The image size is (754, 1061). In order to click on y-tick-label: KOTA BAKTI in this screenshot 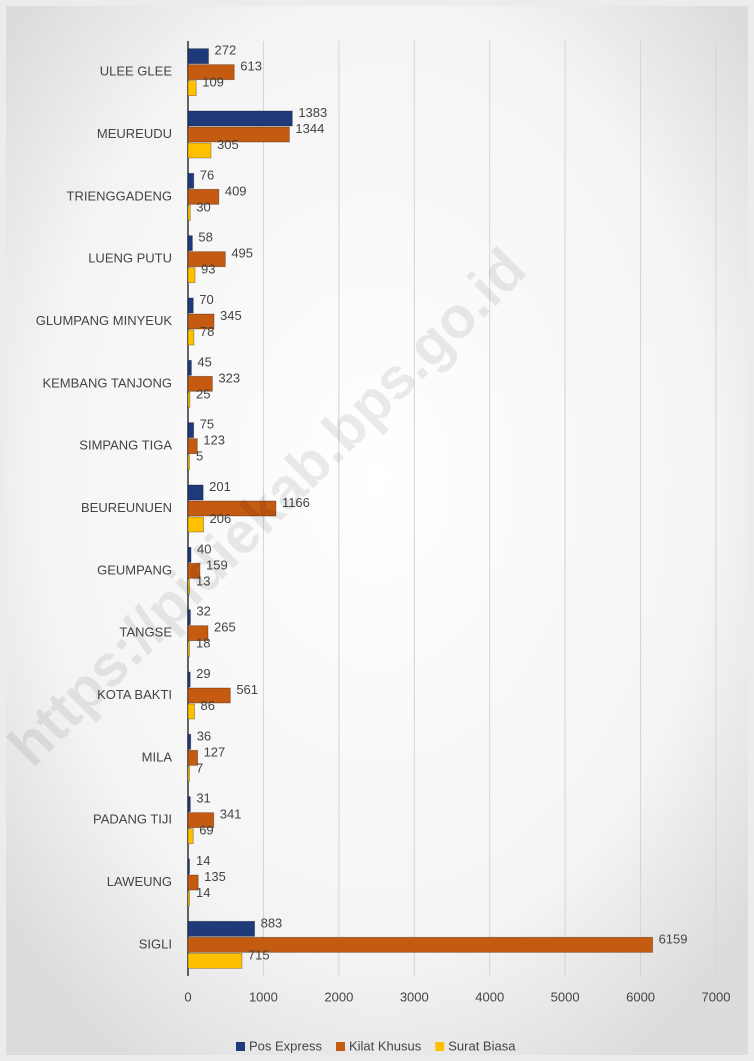, I will do `click(134, 694)`.